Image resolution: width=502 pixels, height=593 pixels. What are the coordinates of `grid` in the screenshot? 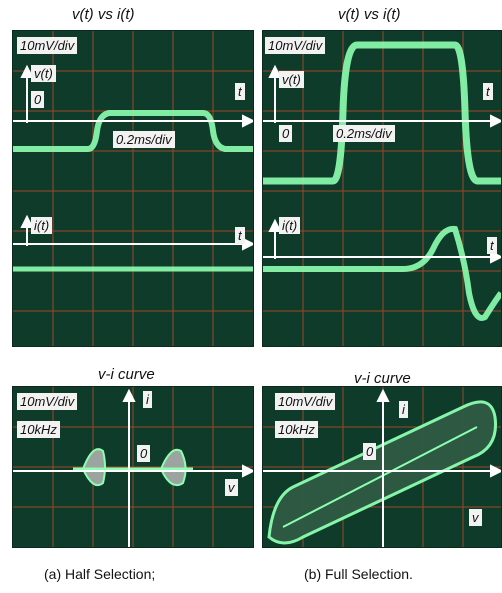 It's located at (133, 467).